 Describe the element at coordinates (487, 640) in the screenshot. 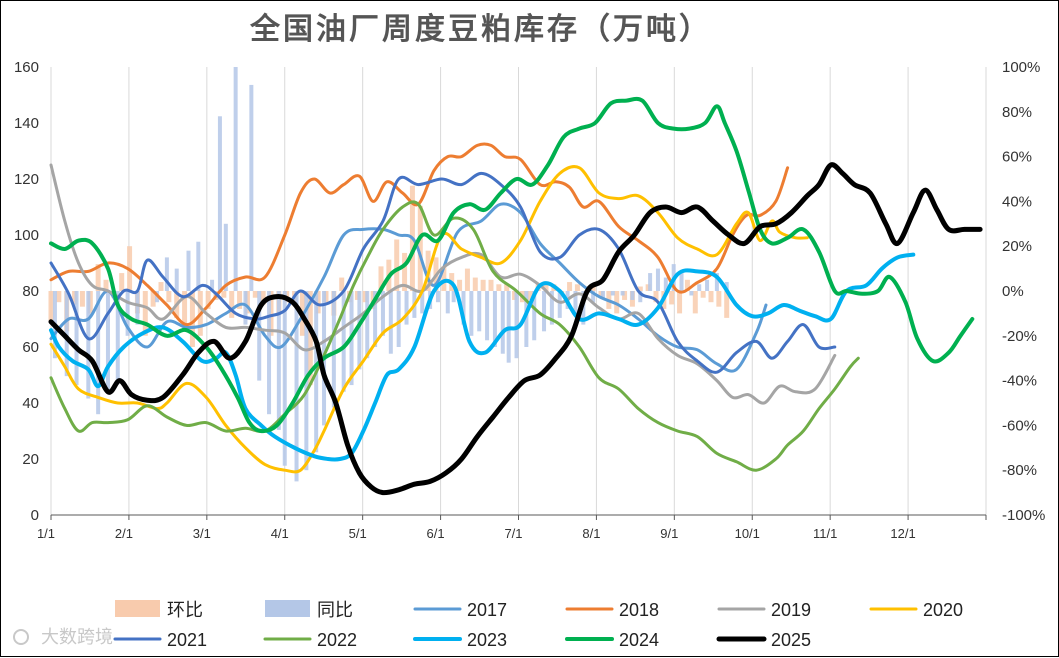

I see `legend-label: 2023` at that location.